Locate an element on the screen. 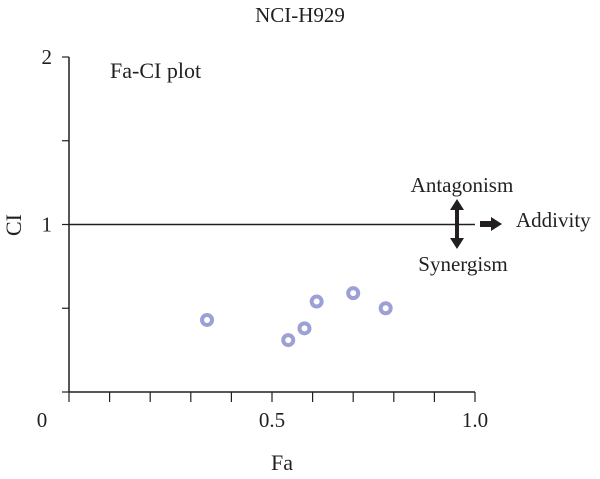 This screenshot has height=479, width=600. x-axis-label: Fa is located at coordinates (282, 462).